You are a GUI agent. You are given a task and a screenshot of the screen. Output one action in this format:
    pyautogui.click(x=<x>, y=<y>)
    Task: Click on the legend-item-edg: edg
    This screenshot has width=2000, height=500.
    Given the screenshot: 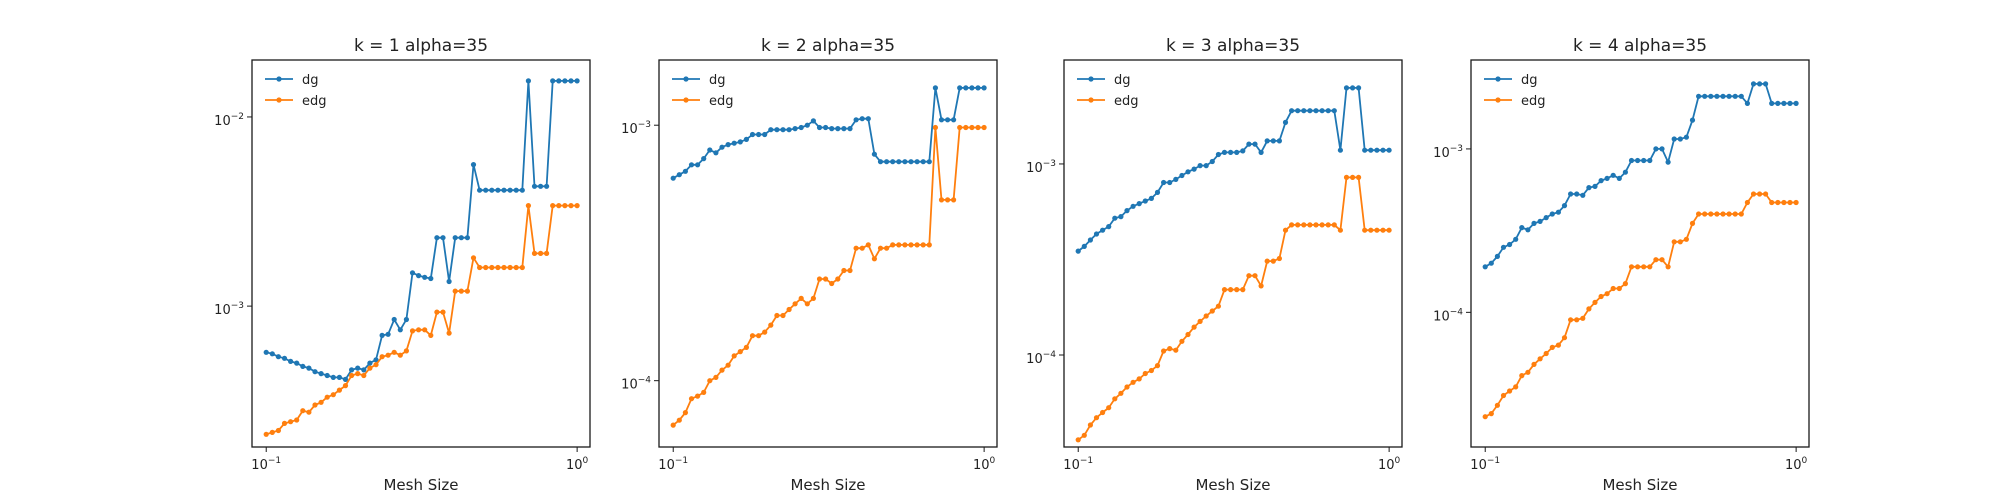 What is the action you would take?
    pyautogui.click(x=703, y=101)
    